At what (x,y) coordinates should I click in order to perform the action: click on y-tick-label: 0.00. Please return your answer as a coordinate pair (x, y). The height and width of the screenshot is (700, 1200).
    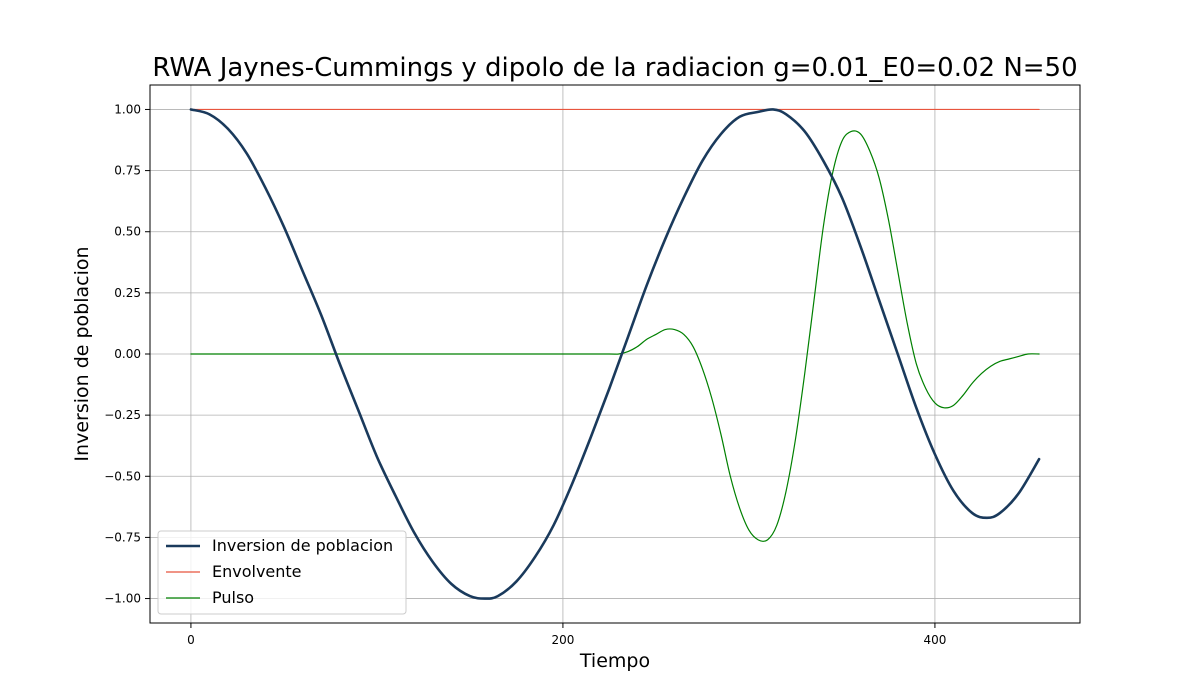
    Looking at the image, I should click on (127, 354).